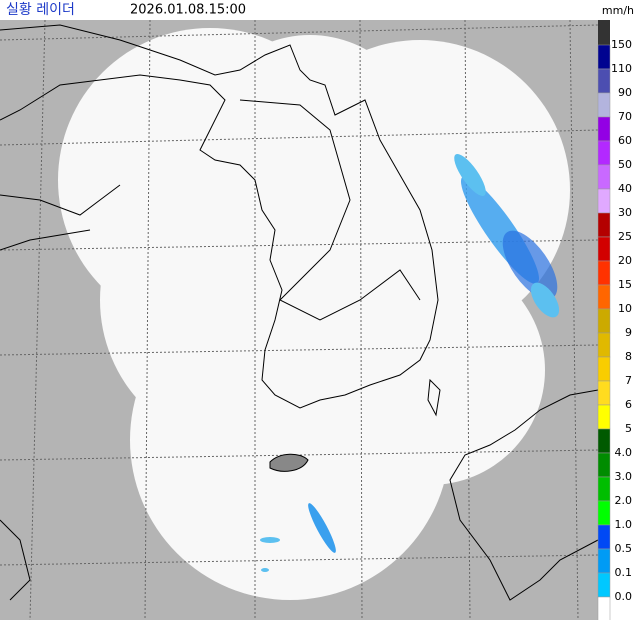 The width and height of the screenshot is (635, 620). What do you see at coordinates (621, 44) in the screenshot?
I see `legend-label: 150` at bounding box center [621, 44].